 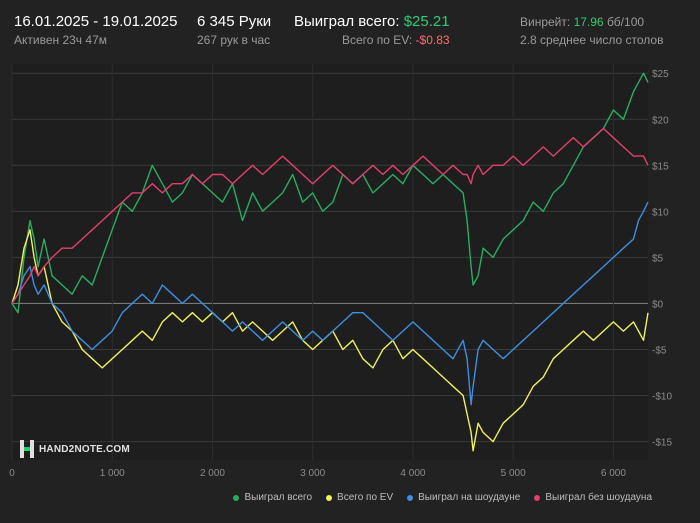 I want to click on legend-label-ev-total: Всего по EV, so click(x=365, y=497).